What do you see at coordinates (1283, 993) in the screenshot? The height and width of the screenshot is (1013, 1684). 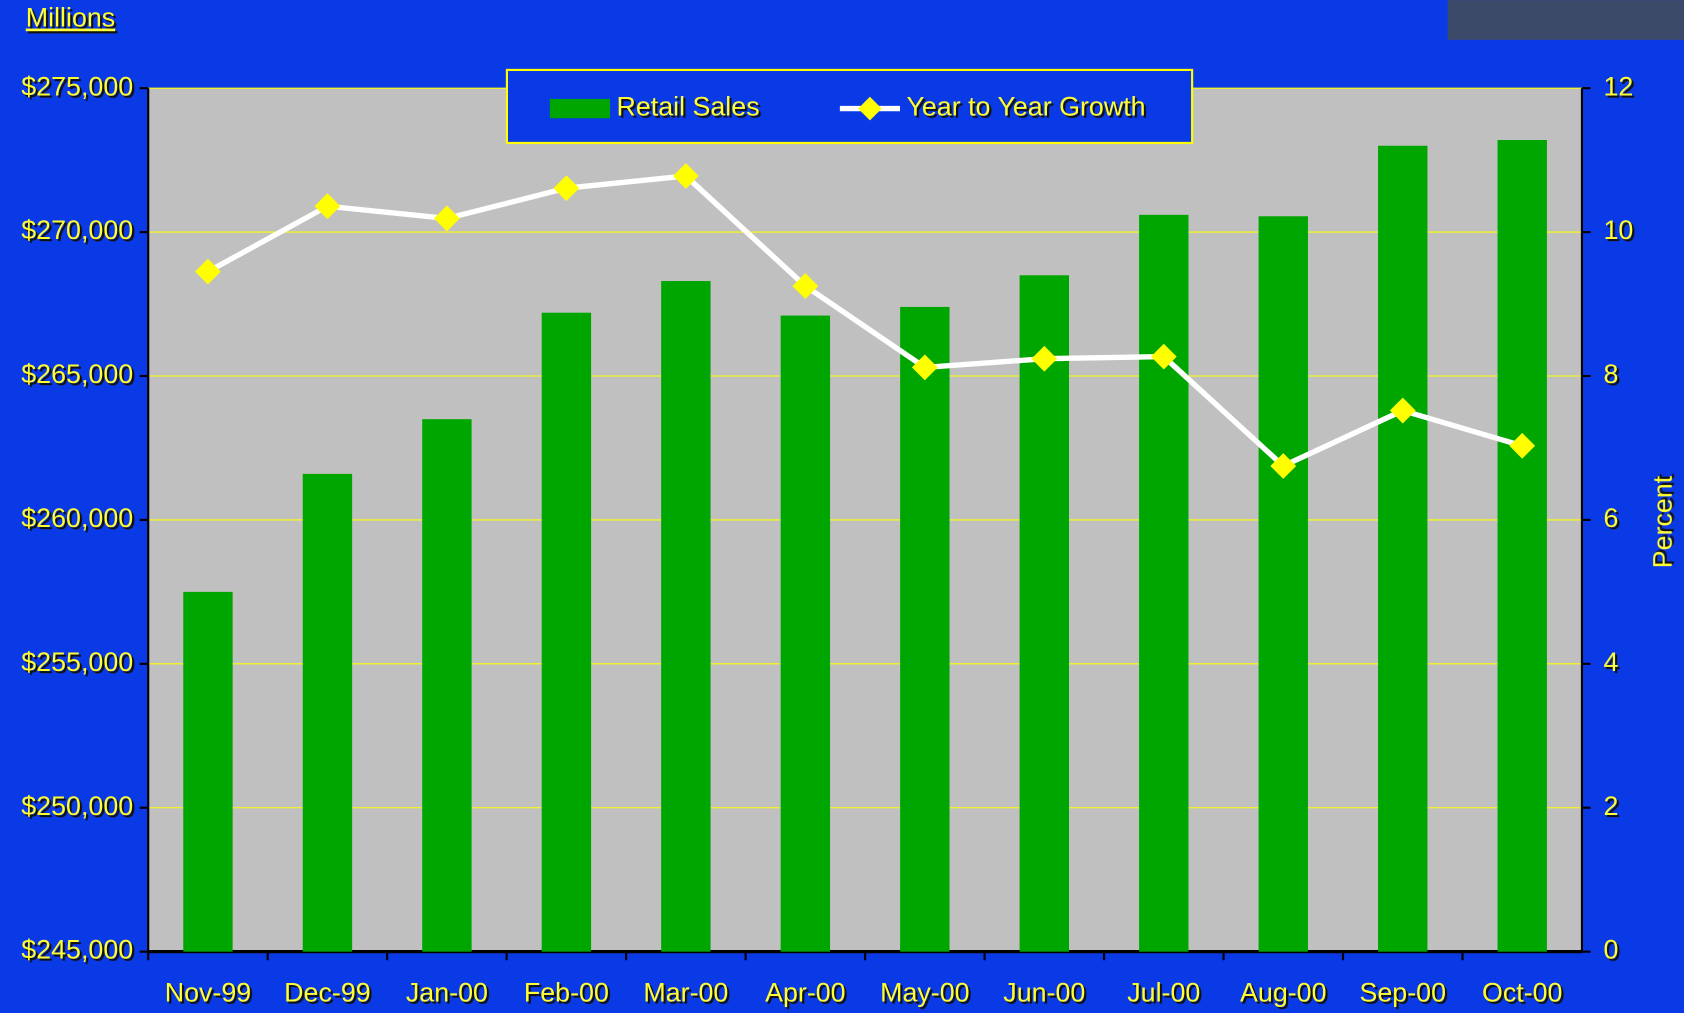 I see `x-tick-label: Aug-00` at bounding box center [1283, 993].